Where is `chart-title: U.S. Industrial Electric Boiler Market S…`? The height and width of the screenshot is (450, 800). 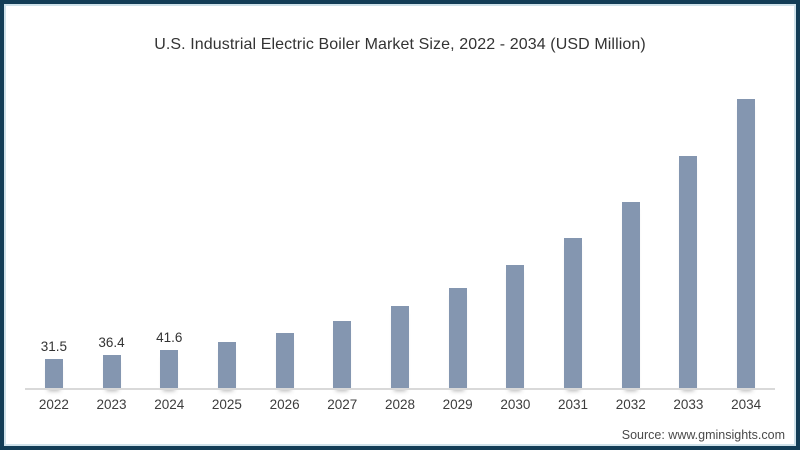 chart-title: U.S. Industrial Electric Boiler Market S… is located at coordinates (400, 44).